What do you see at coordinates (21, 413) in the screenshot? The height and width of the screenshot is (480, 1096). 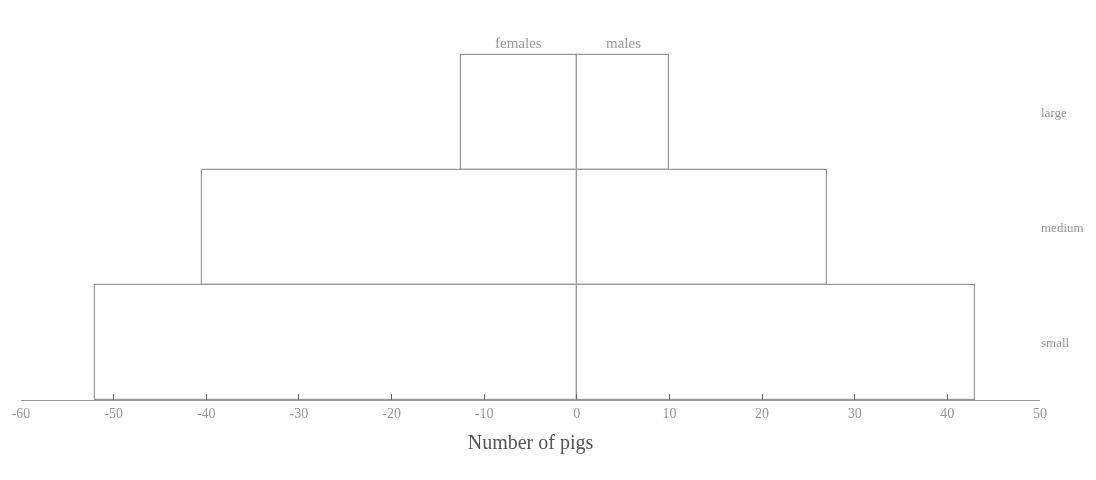 I see `x-tick-label: -60` at bounding box center [21, 413].